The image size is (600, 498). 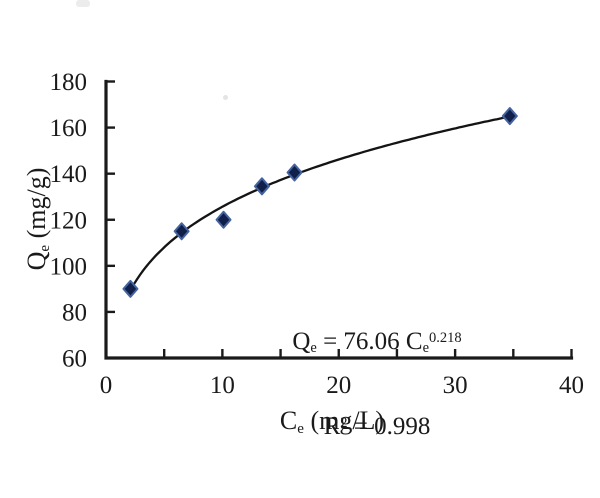 I want to click on x-axis-unit: (mg/L), so click(x=344, y=420).